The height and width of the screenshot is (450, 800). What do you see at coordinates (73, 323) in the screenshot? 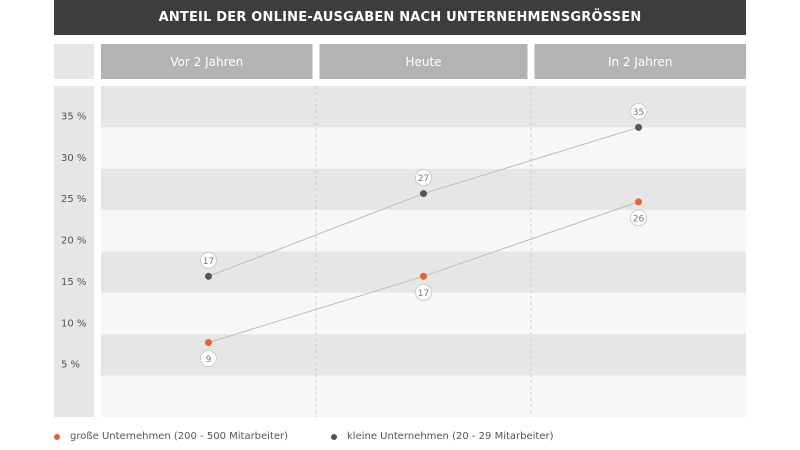
I see `y-tick-label: 10 %` at bounding box center [73, 323].